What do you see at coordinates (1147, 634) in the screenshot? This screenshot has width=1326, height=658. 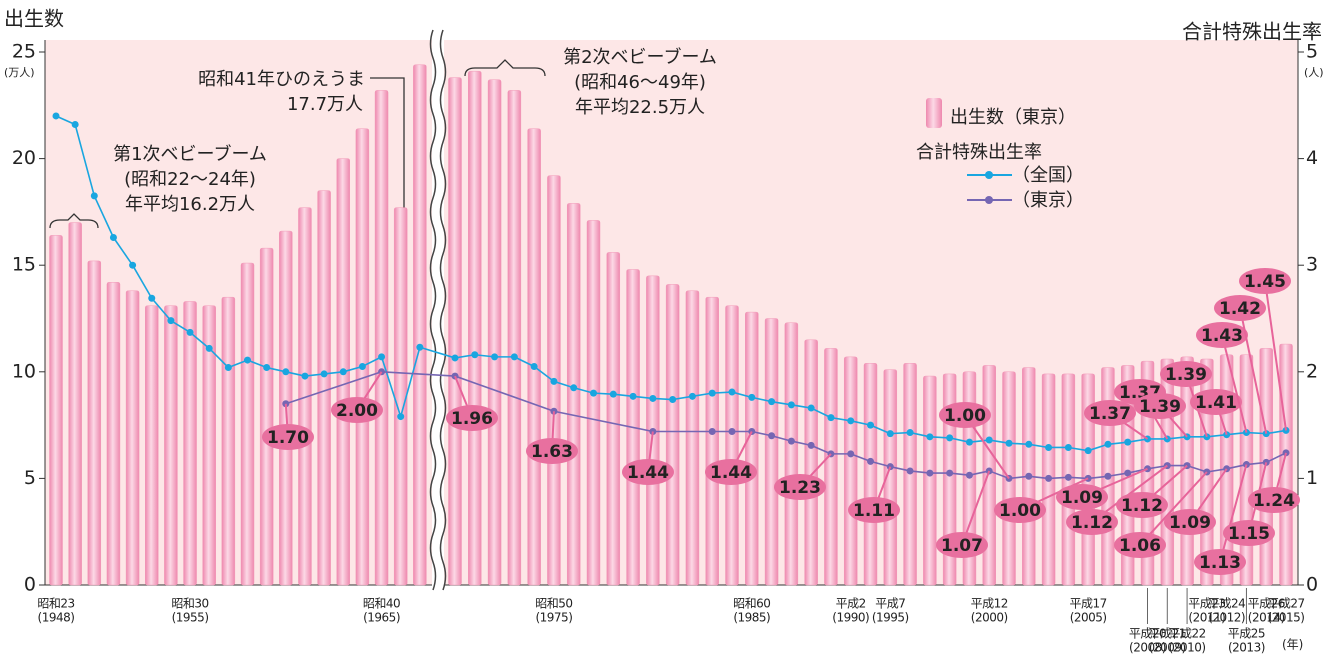 I see `x-tick-label: 平成20` at bounding box center [1147, 634].